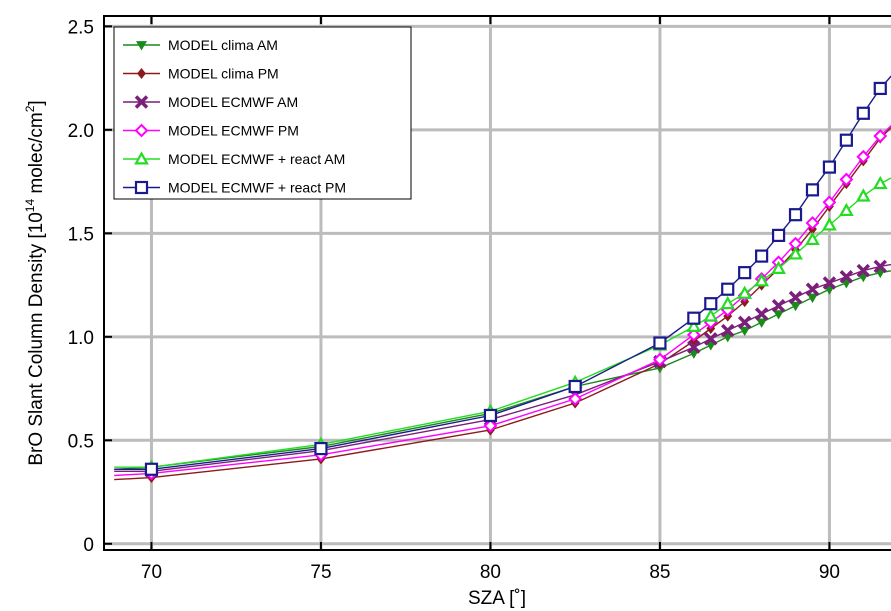 This screenshot has width=891, height=611. What do you see at coordinates (81, 234) in the screenshot?
I see `y-tick-label: 1.5` at bounding box center [81, 234].